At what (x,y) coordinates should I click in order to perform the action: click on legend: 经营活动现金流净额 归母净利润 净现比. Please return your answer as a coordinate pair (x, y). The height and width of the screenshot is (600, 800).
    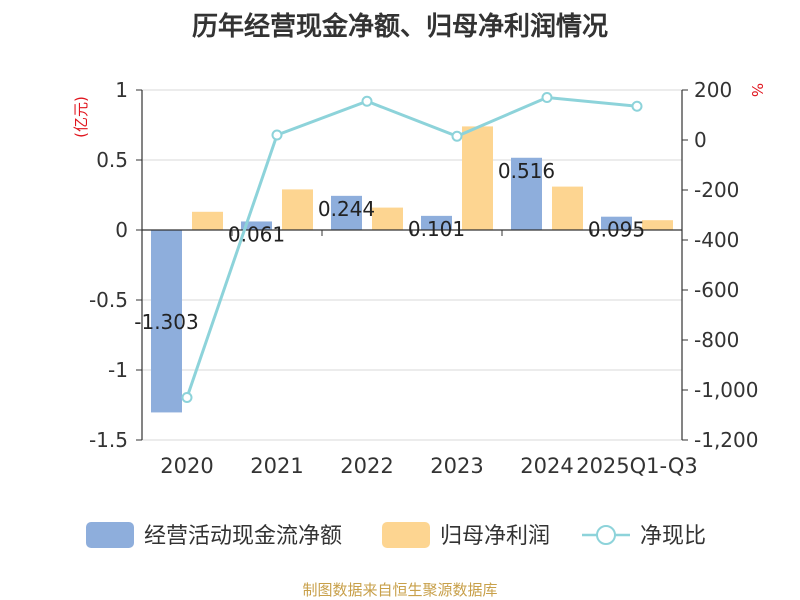
    Looking at the image, I should click on (396, 535).